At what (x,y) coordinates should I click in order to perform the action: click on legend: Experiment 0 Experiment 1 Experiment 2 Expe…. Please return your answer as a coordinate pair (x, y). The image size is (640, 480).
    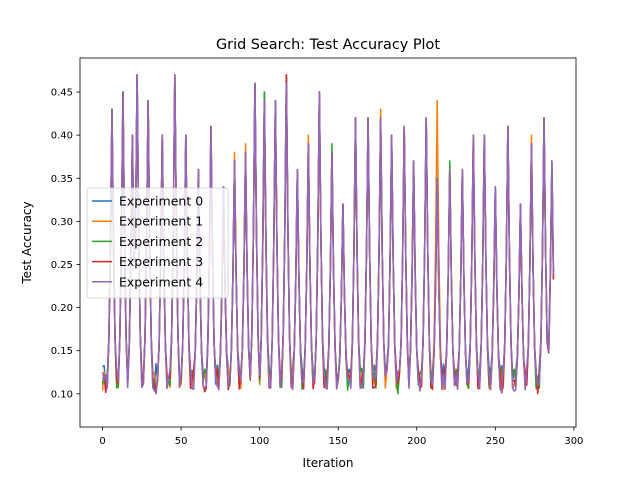
    Looking at the image, I should click on (157, 243).